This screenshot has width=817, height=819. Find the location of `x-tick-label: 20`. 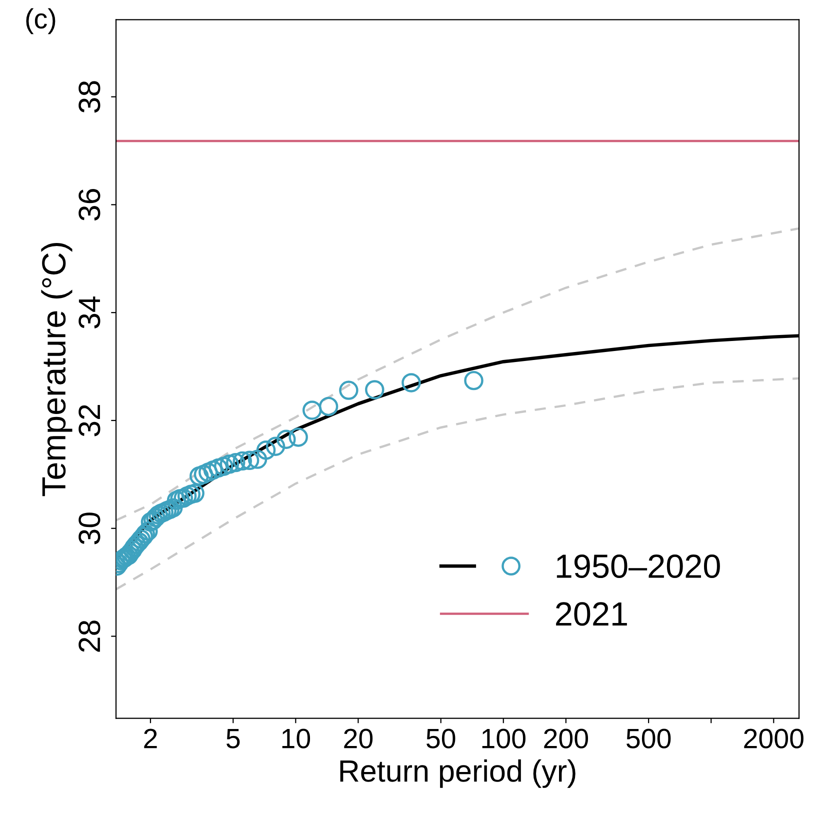

x-tick-label: 20 is located at coordinates (358, 738).